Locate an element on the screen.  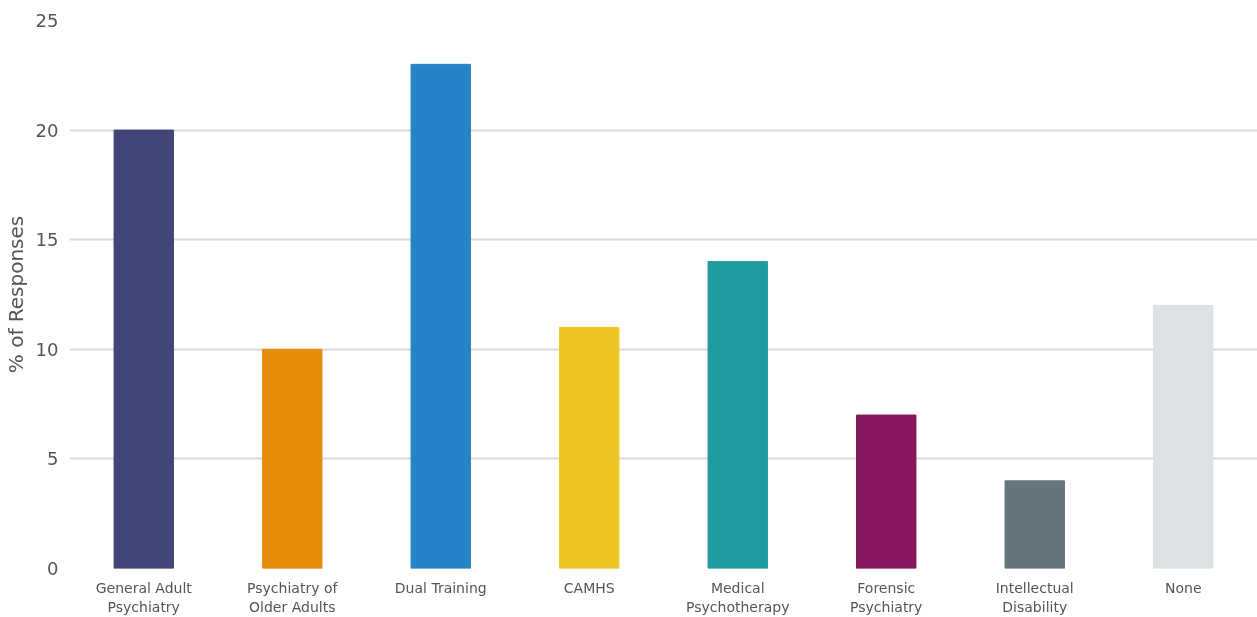
y-axis-title: % of Responses is located at coordinates (15, 294).